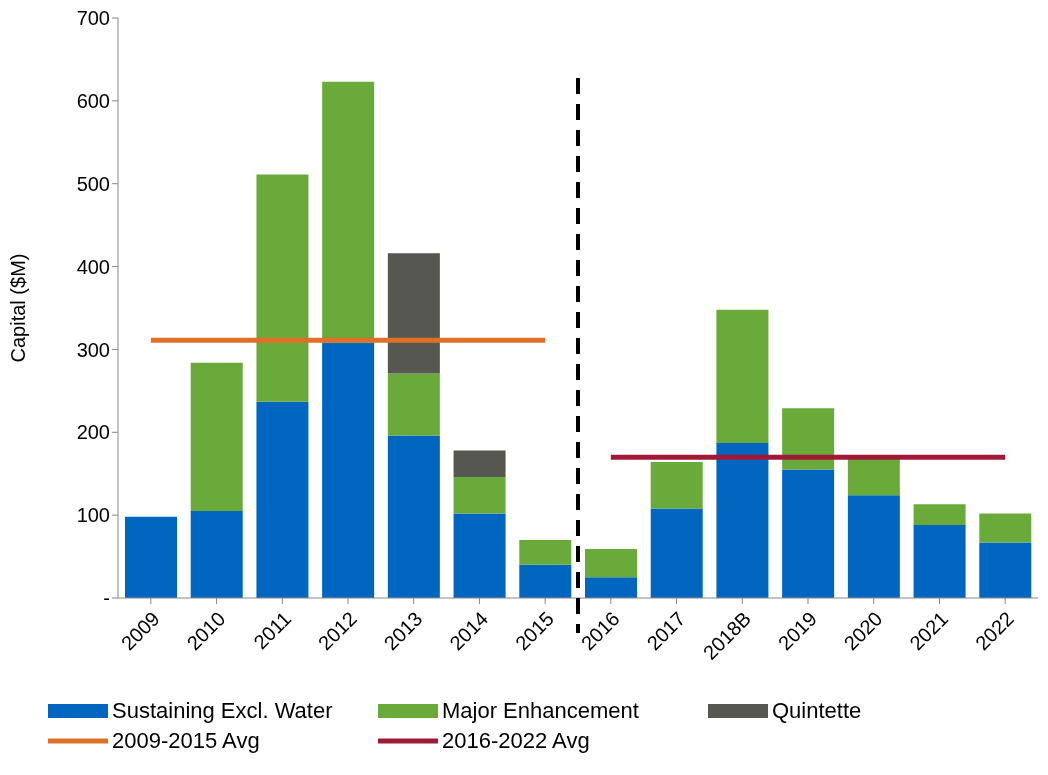 This screenshot has height=775, width=1048. Describe the element at coordinates (817, 711) in the screenshot. I see `legend-label: Quintette` at that location.